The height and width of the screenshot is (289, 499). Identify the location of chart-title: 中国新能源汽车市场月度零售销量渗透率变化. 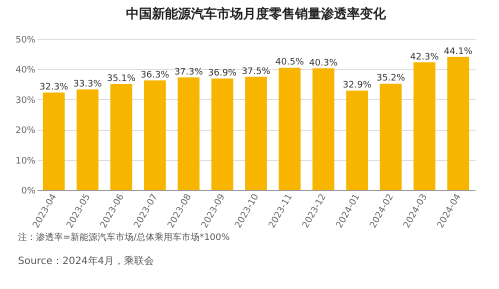
(256, 14).